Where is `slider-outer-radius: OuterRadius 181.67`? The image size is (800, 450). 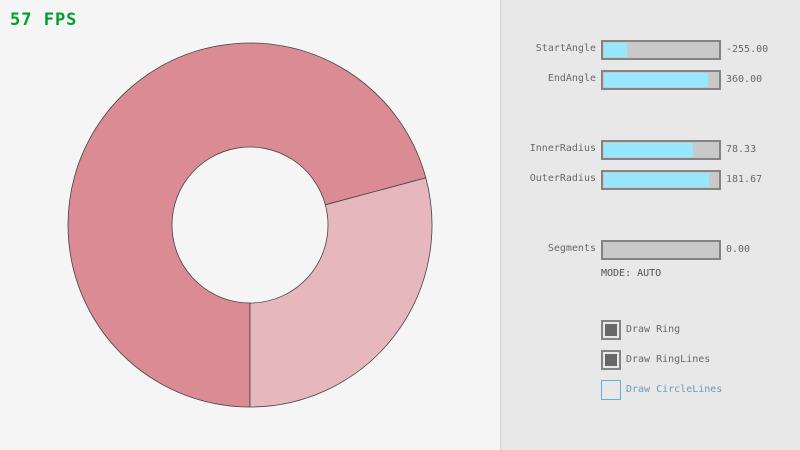
slider-outer-radius: OuterRadius 181.67 is located at coordinates (650, 180).